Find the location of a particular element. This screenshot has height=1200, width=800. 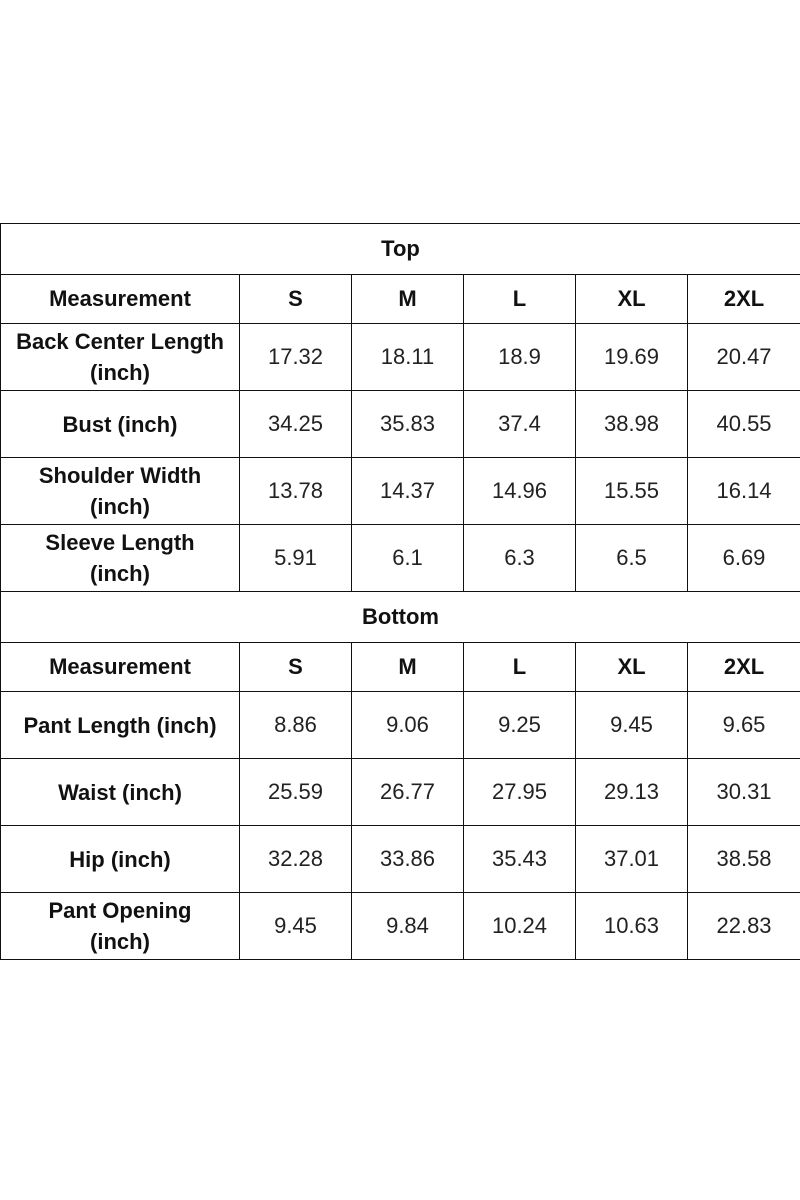

value-cell: 9.84 is located at coordinates (407, 926).